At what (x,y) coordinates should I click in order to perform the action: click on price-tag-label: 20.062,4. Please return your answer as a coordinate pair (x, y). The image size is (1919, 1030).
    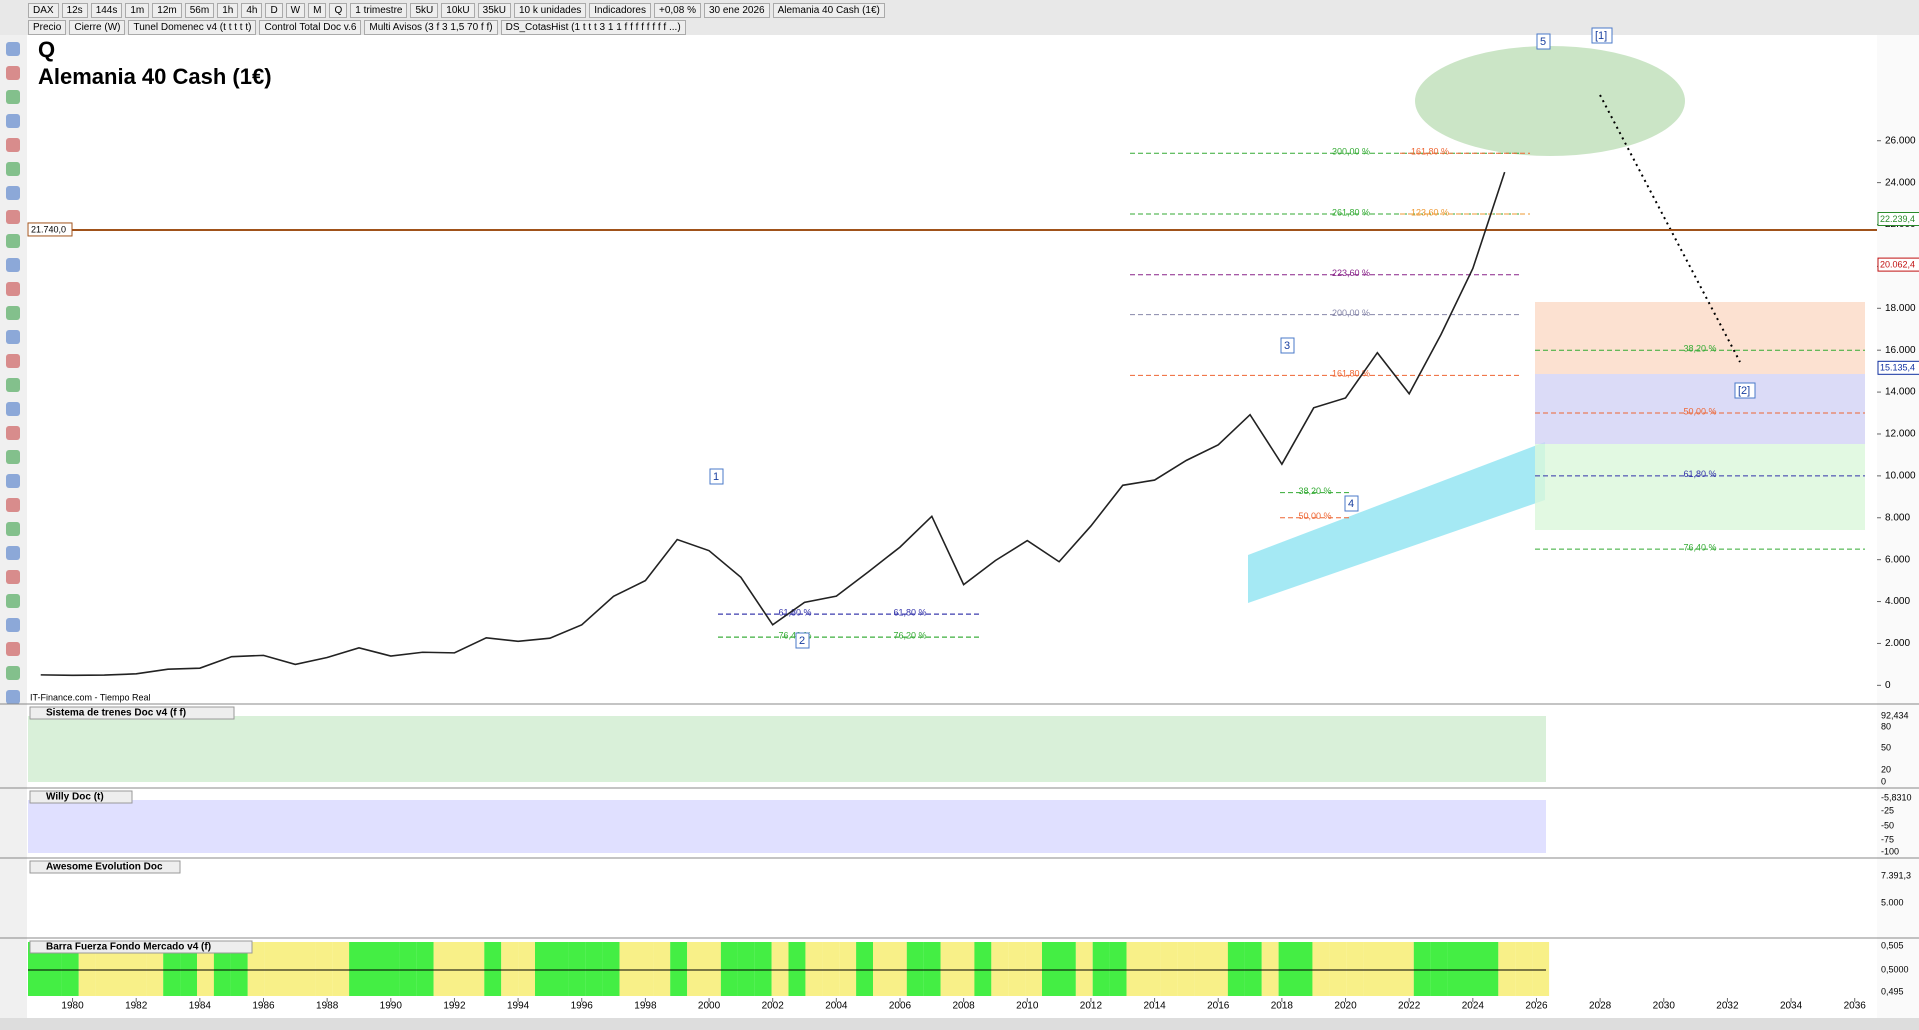
    Looking at the image, I should click on (1897, 264).